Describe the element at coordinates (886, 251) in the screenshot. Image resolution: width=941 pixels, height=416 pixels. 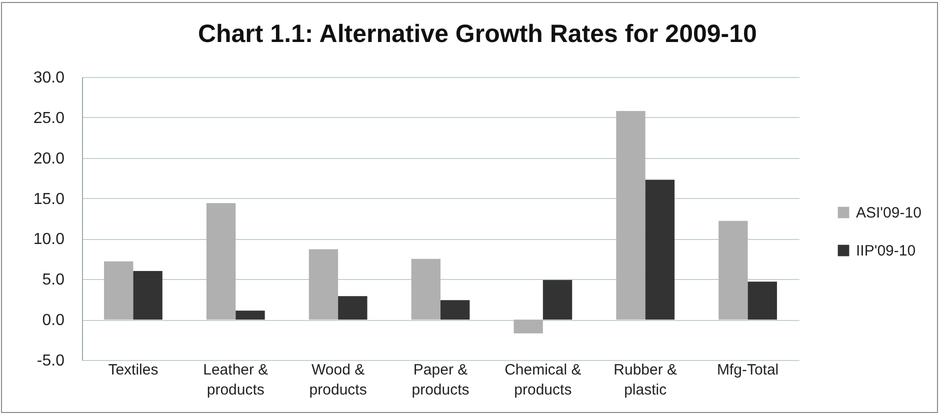
I see `legend-label: IIP'09-10` at that location.